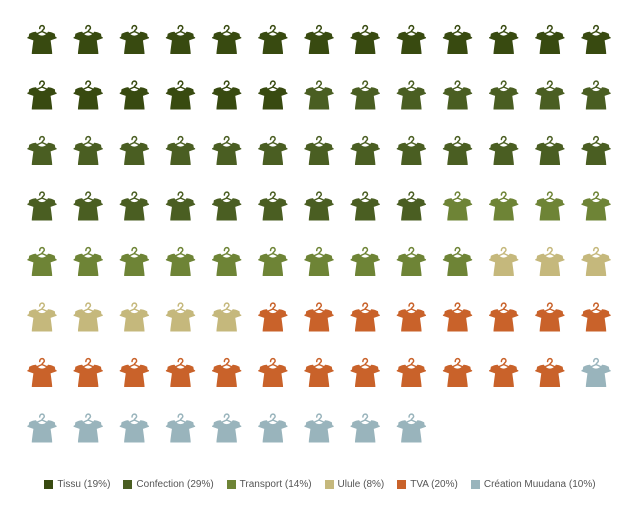  What do you see at coordinates (269, 484) in the screenshot?
I see `legend-item: Transport (14%)` at bounding box center [269, 484].